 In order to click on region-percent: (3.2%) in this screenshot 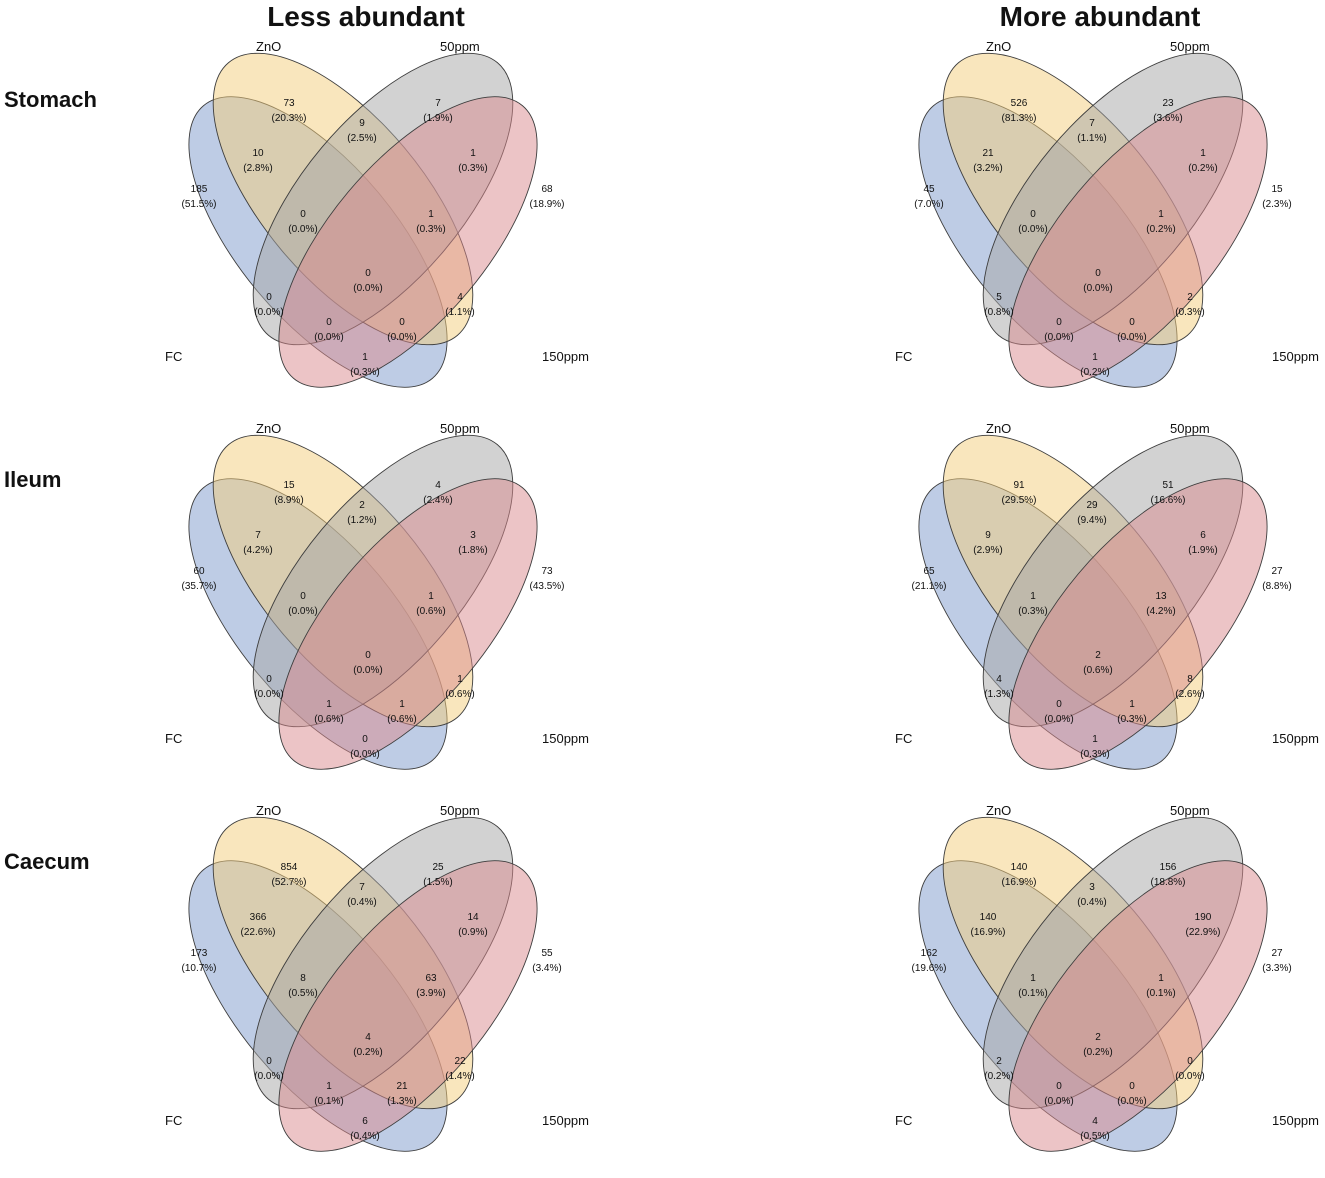, I will do `click(988, 168)`.